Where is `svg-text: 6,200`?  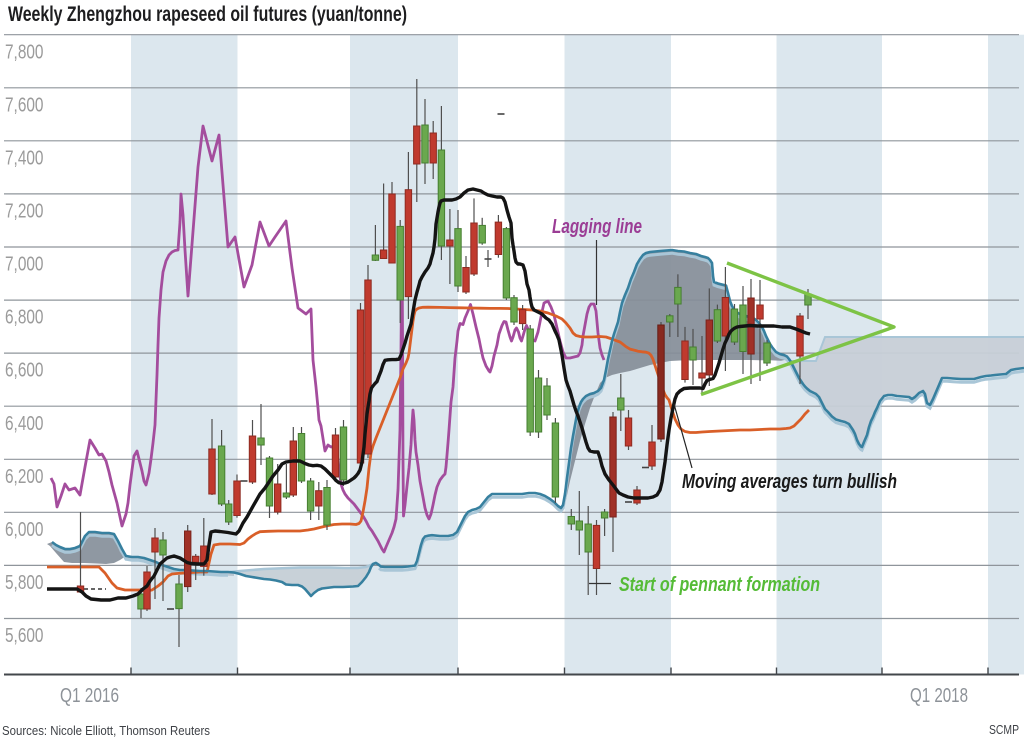 svg-text: 6,200 is located at coordinates (24, 477).